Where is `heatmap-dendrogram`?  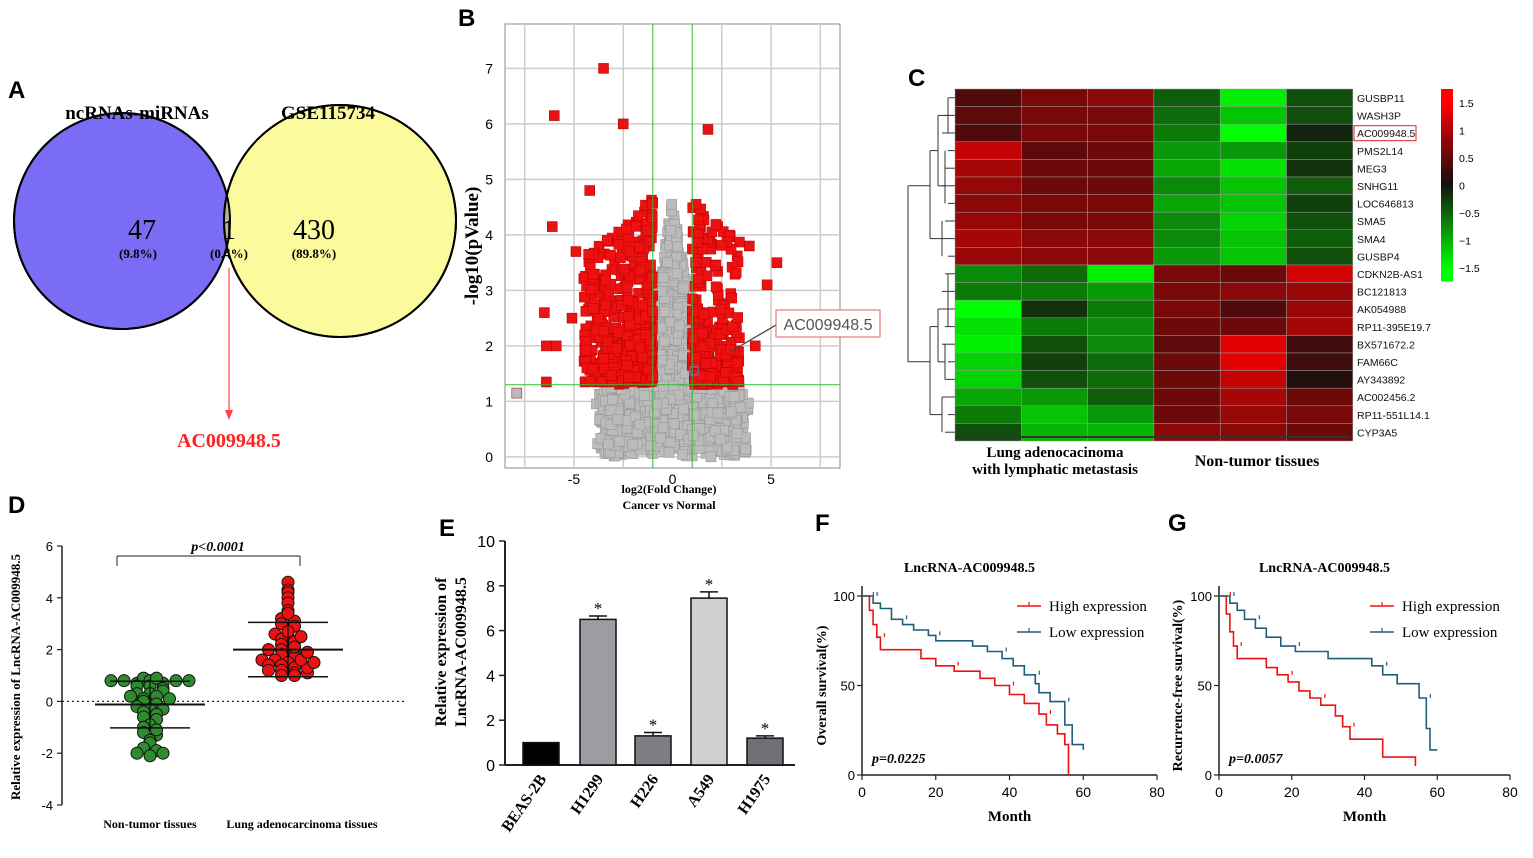
heatmap-dendrogram is located at coordinates (931, 265).